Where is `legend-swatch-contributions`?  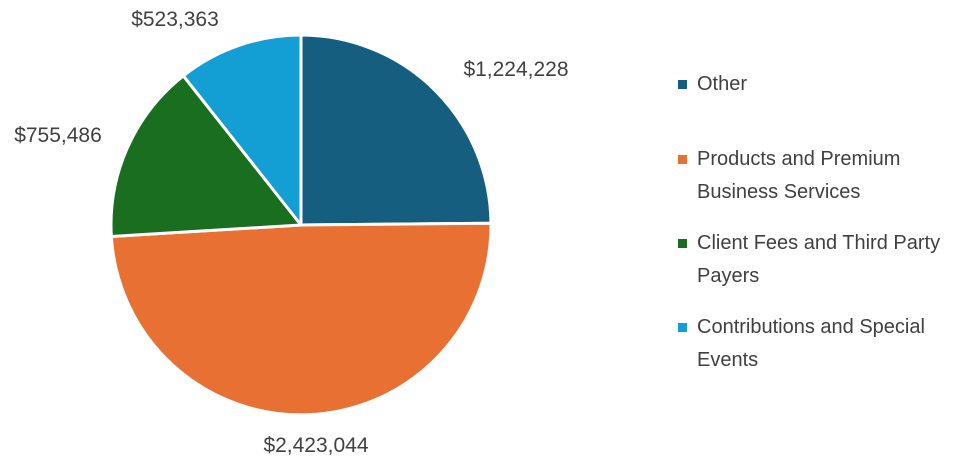
legend-swatch-contributions is located at coordinates (682, 327).